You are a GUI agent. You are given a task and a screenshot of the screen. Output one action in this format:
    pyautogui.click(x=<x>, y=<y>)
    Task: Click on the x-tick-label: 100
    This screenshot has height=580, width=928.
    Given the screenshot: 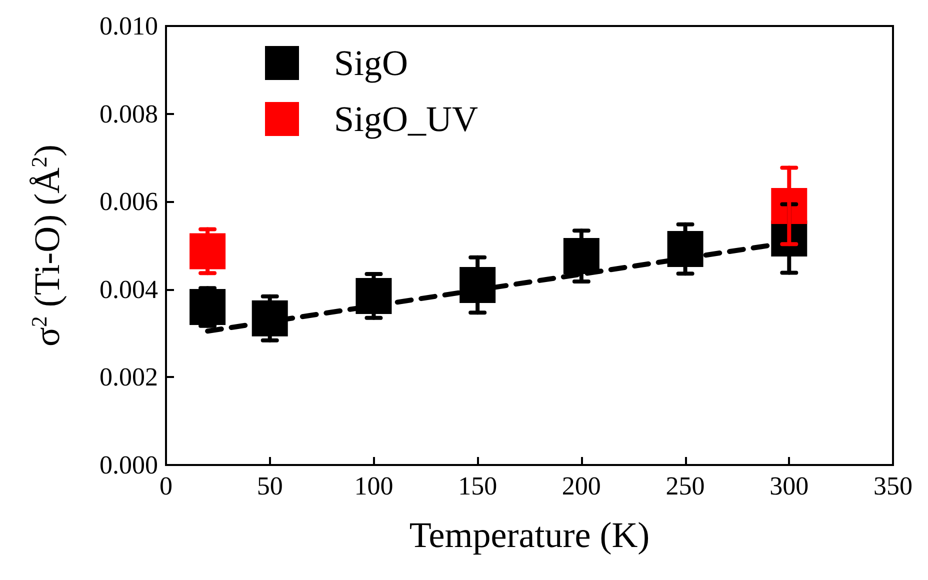 What is the action you would take?
    pyautogui.click(x=374, y=486)
    